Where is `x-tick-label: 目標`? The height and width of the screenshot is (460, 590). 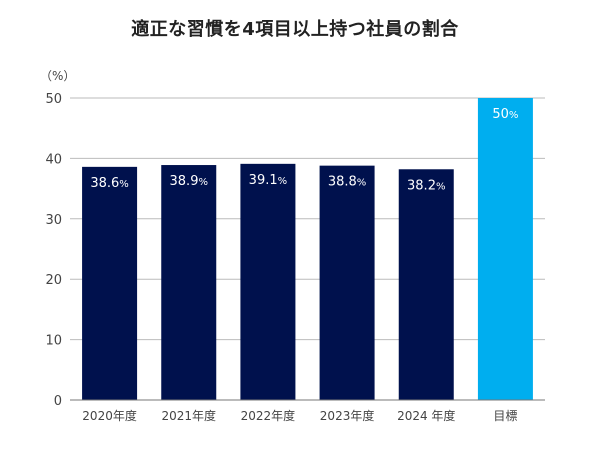
x-tick-label: 目標 is located at coordinates (505, 416).